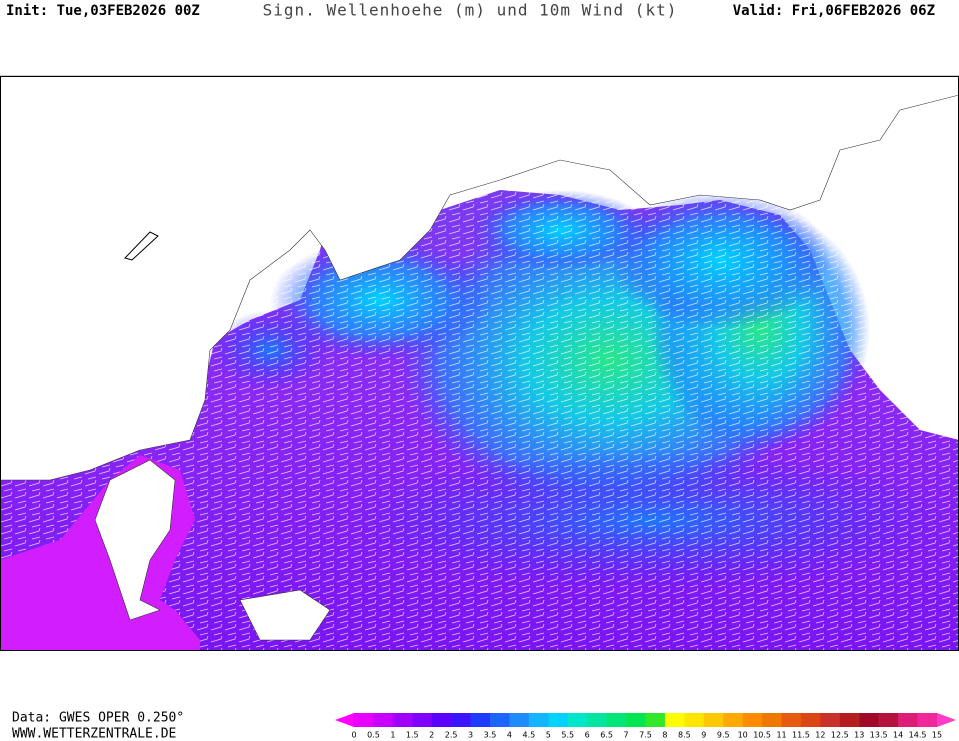 This screenshot has width=959, height=741. Describe the element at coordinates (937, 735) in the screenshot. I see `colorbar-label: 15` at that location.